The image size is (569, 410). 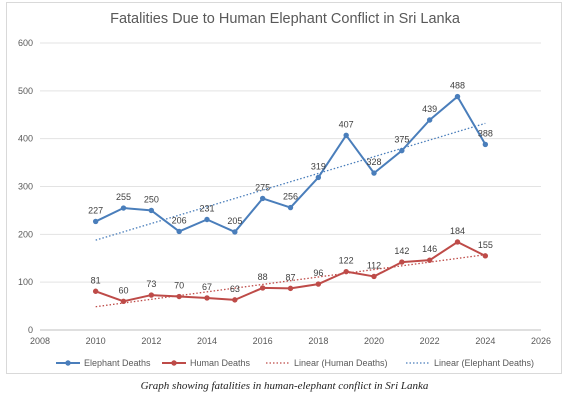 What do you see at coordinates (179, 220) in the screenshot?
I see `data-label-elephant-deaths: 206` at bounding box center [179, 220].